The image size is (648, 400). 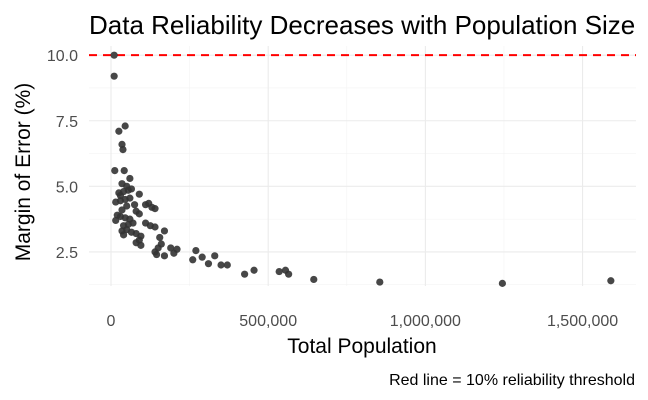 What do you see at coordinates (23, 172) in the screenshot?
I see `y-axis-label: Margin of Error (%)` at bounding box center [23, 172].